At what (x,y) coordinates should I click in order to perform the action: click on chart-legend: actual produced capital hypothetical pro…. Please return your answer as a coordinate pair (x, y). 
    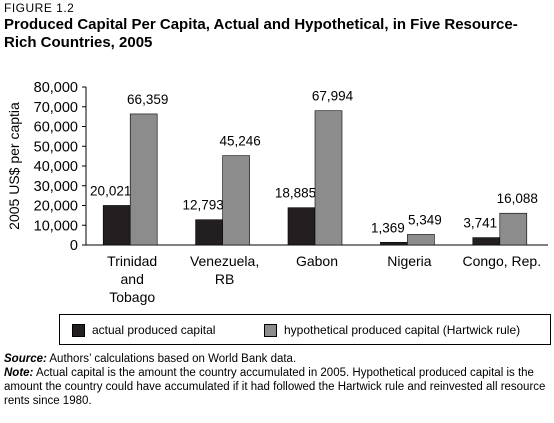
    Looking at the image, I should click on (305, 329).